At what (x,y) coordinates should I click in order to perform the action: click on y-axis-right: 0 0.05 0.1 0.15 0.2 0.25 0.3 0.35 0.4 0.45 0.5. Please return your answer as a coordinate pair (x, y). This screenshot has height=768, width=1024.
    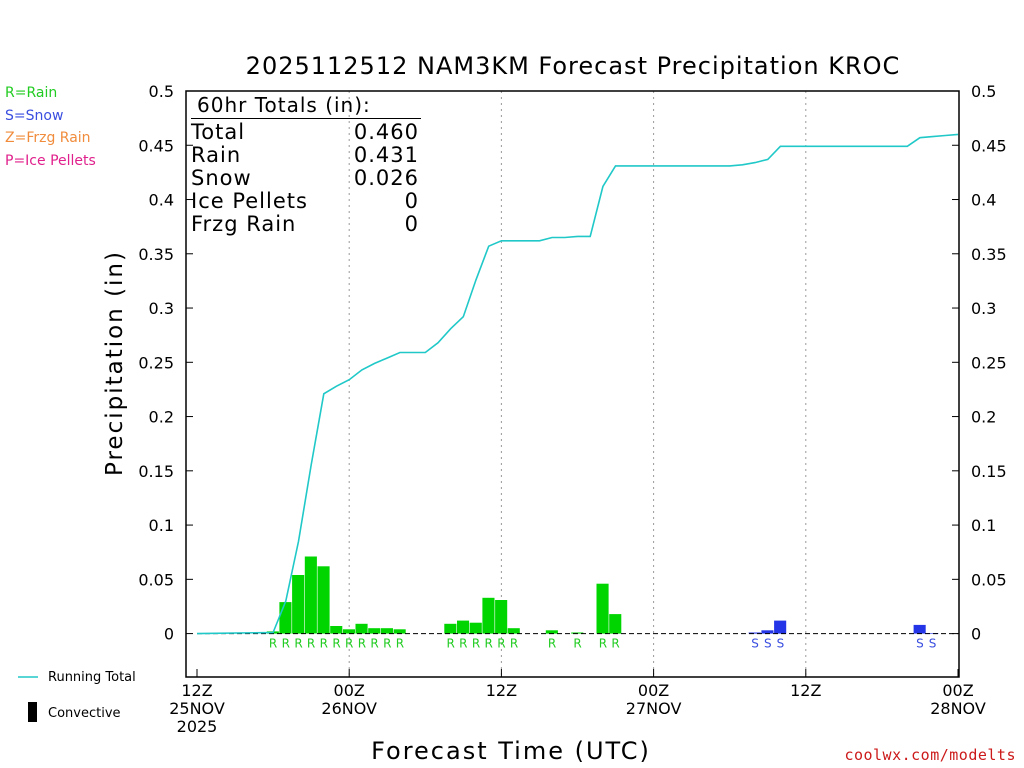
    Looking at the image, I should click on (979, 363).